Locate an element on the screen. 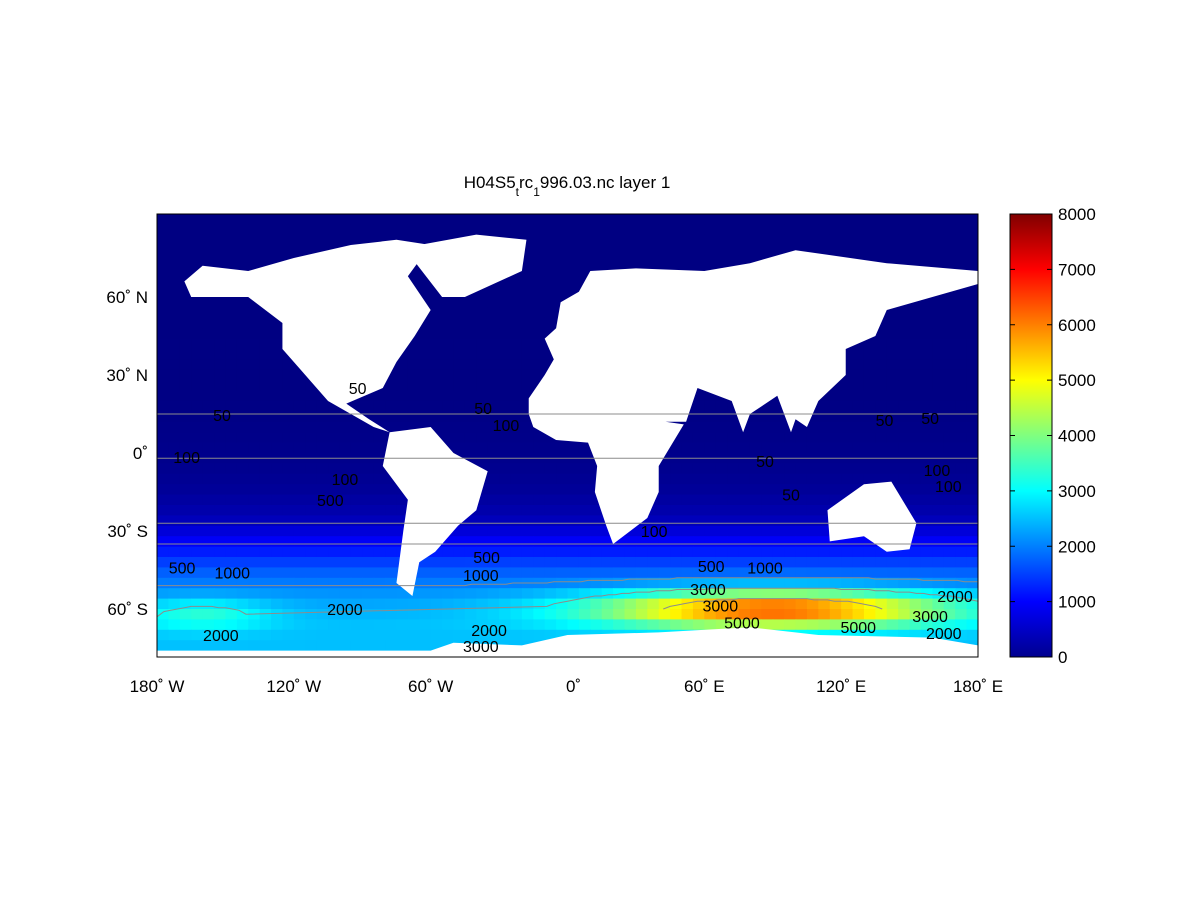 This screenshot has width=1200, height=901. contour-label: 5000 is located at coordinates (742, 623).